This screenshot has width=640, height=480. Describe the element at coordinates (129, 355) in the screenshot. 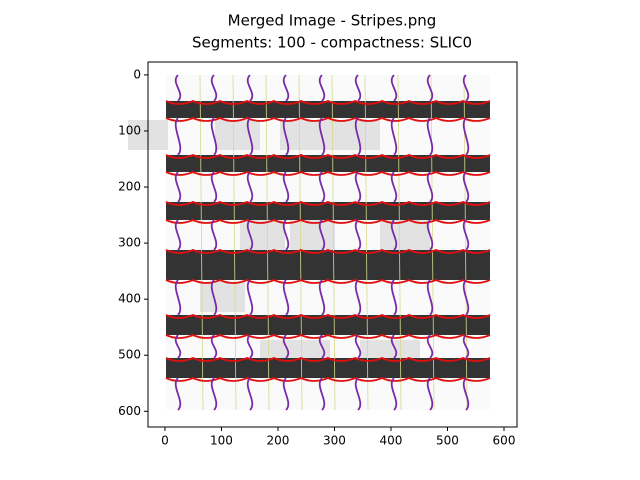

I see `y-tick-label: 500` at that location.